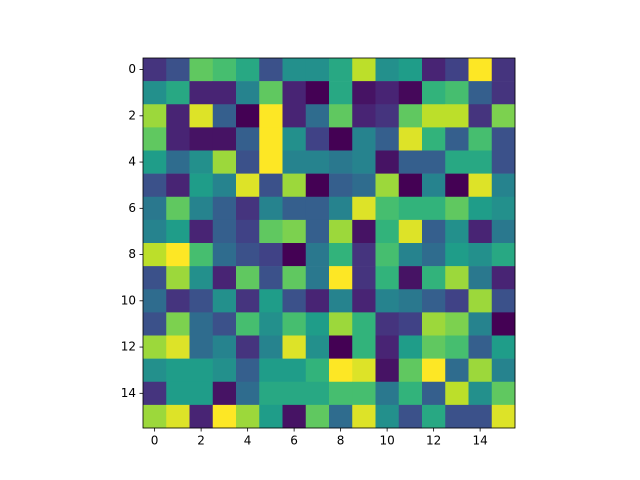  Describe the element at coordinates (128, 393) in the screenshot. I see `y-tick-label: 14` at that location.